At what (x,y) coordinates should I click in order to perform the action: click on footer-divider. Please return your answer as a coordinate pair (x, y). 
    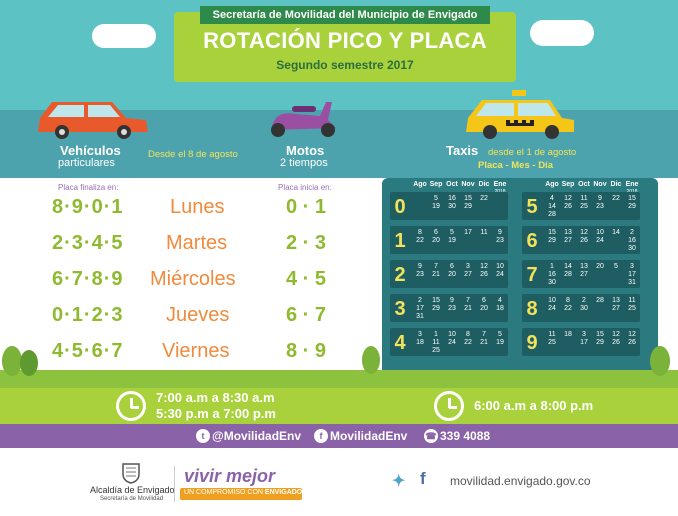
    Looking at the image, I should click on (174, 484).